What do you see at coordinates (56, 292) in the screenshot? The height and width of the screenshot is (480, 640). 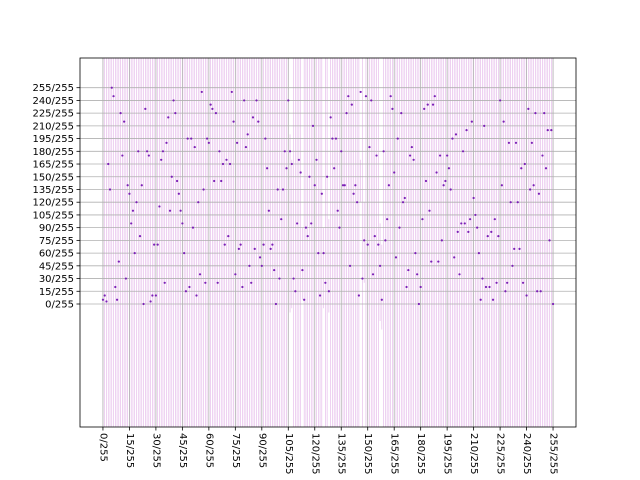 I see `y-tick-label: 15/255` at bounding box center [56, 292].